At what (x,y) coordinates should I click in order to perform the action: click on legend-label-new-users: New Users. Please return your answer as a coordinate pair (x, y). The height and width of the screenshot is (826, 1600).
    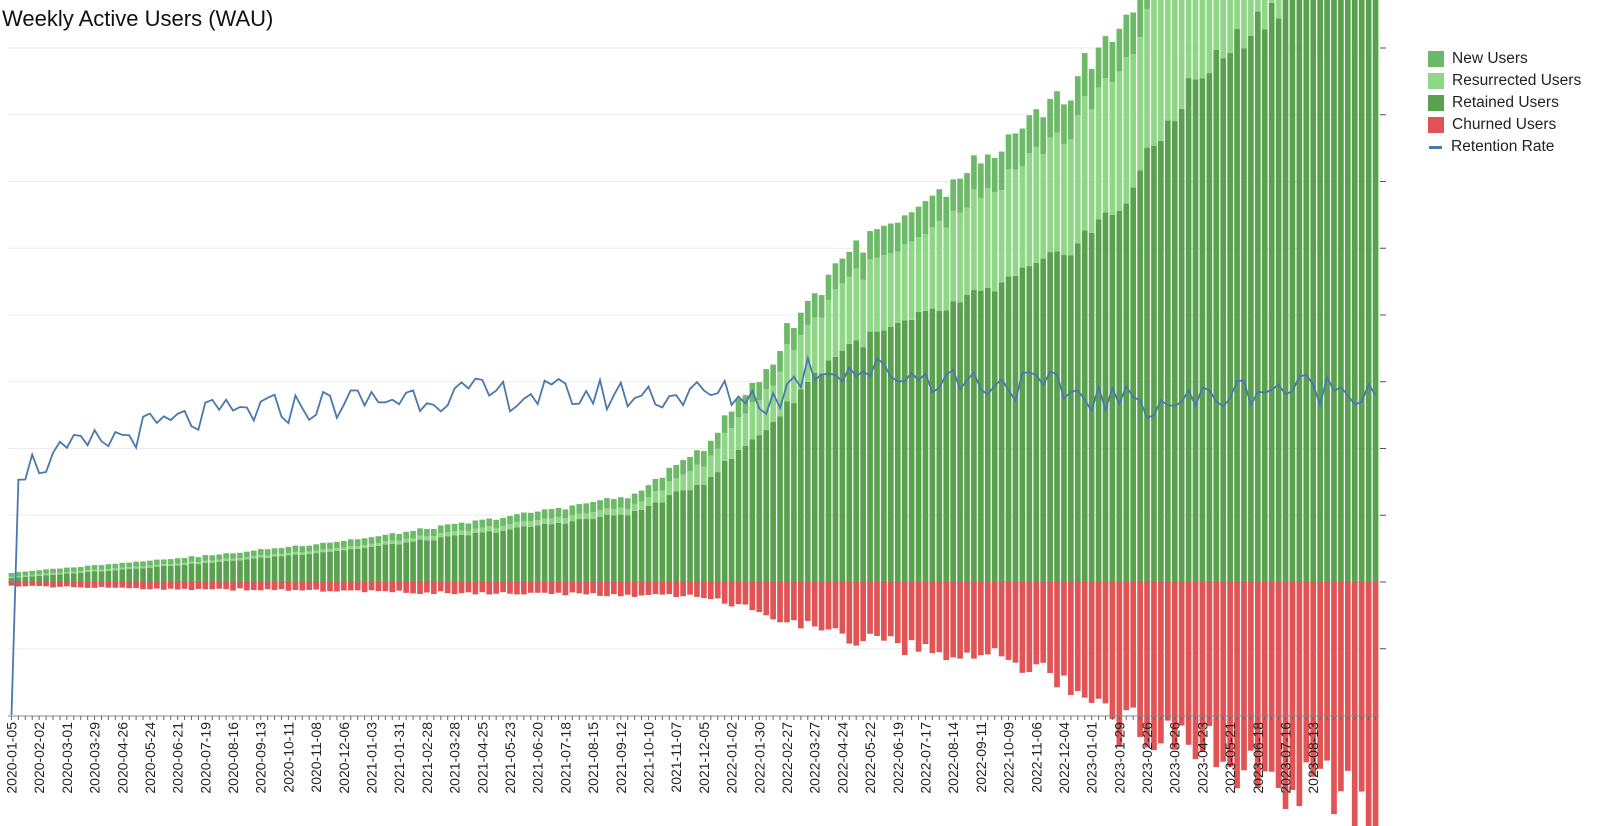
    Looking at the image, I should click on (1490, 58).